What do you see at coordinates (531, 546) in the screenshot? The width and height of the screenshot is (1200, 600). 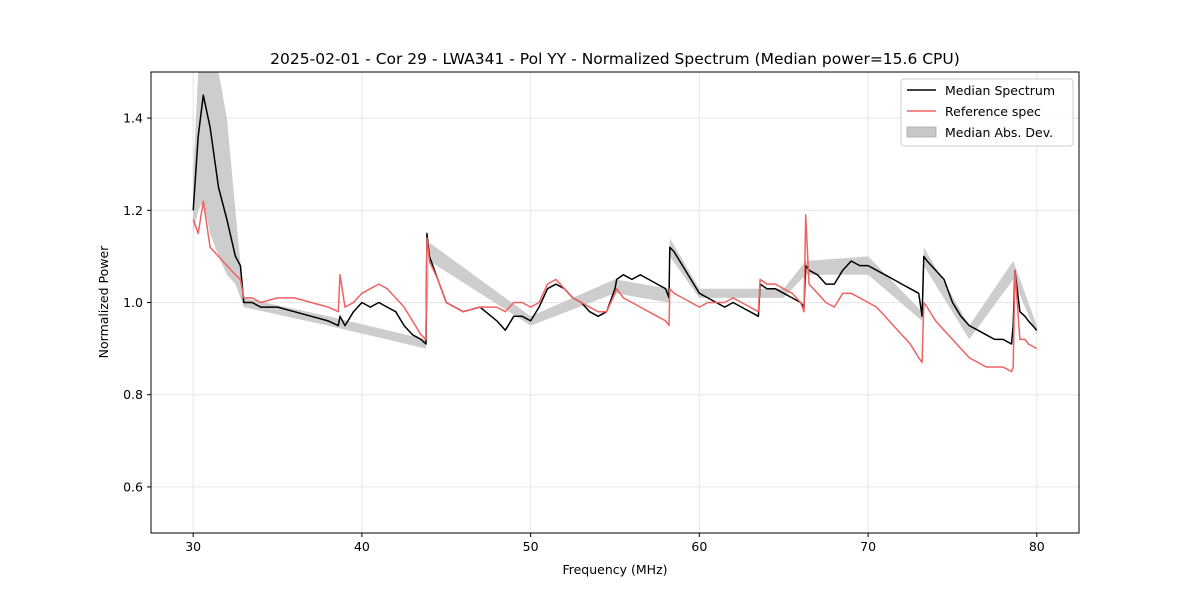 I see `x-tick-label-50: 50` at bounding box center [531, 546].